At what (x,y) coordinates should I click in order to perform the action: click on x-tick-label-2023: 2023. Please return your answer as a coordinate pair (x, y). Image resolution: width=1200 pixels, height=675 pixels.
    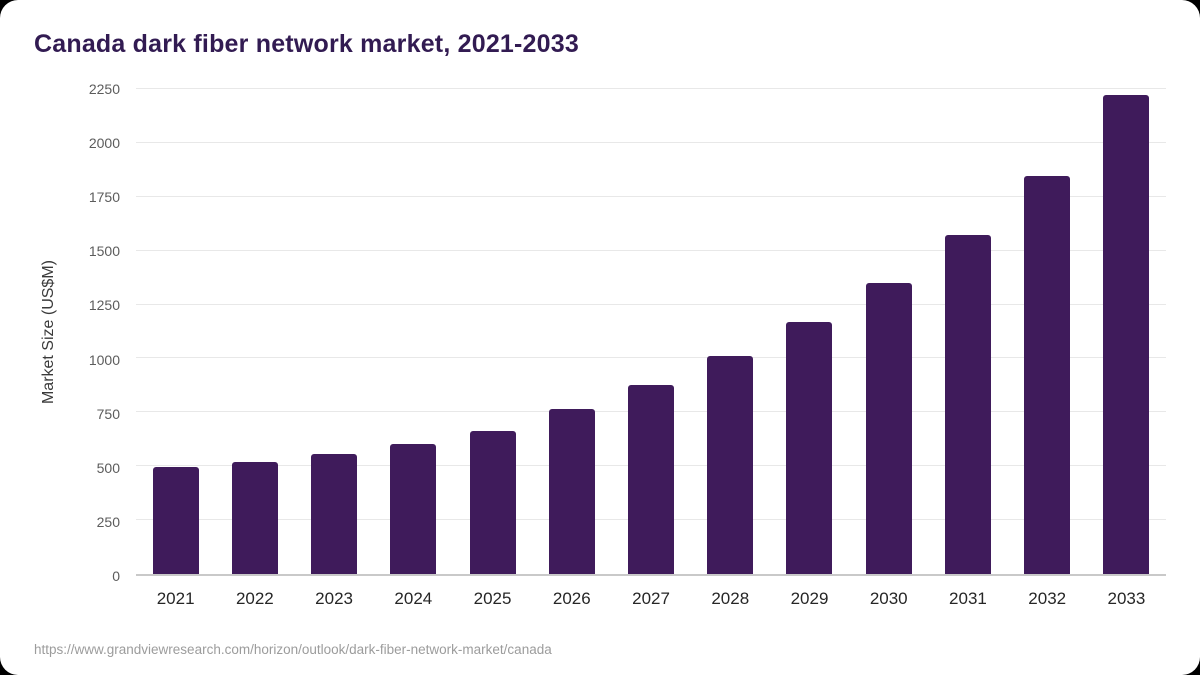
    Looking at the image, I should click on (334, 598).